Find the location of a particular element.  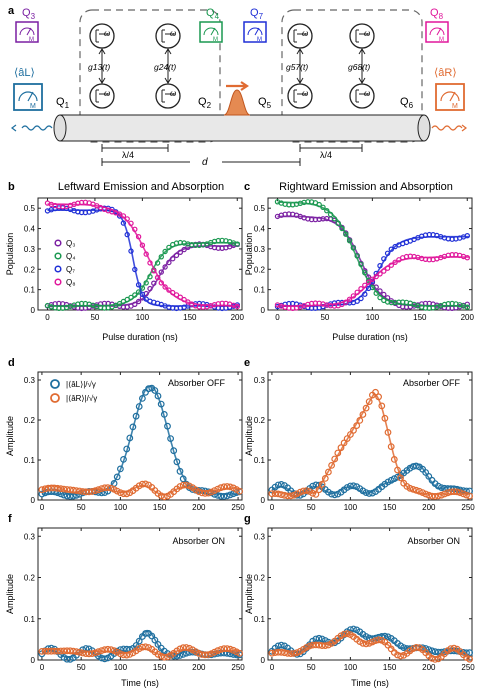

x-tick-label-c: 0 is located at coordinates (277, 317).